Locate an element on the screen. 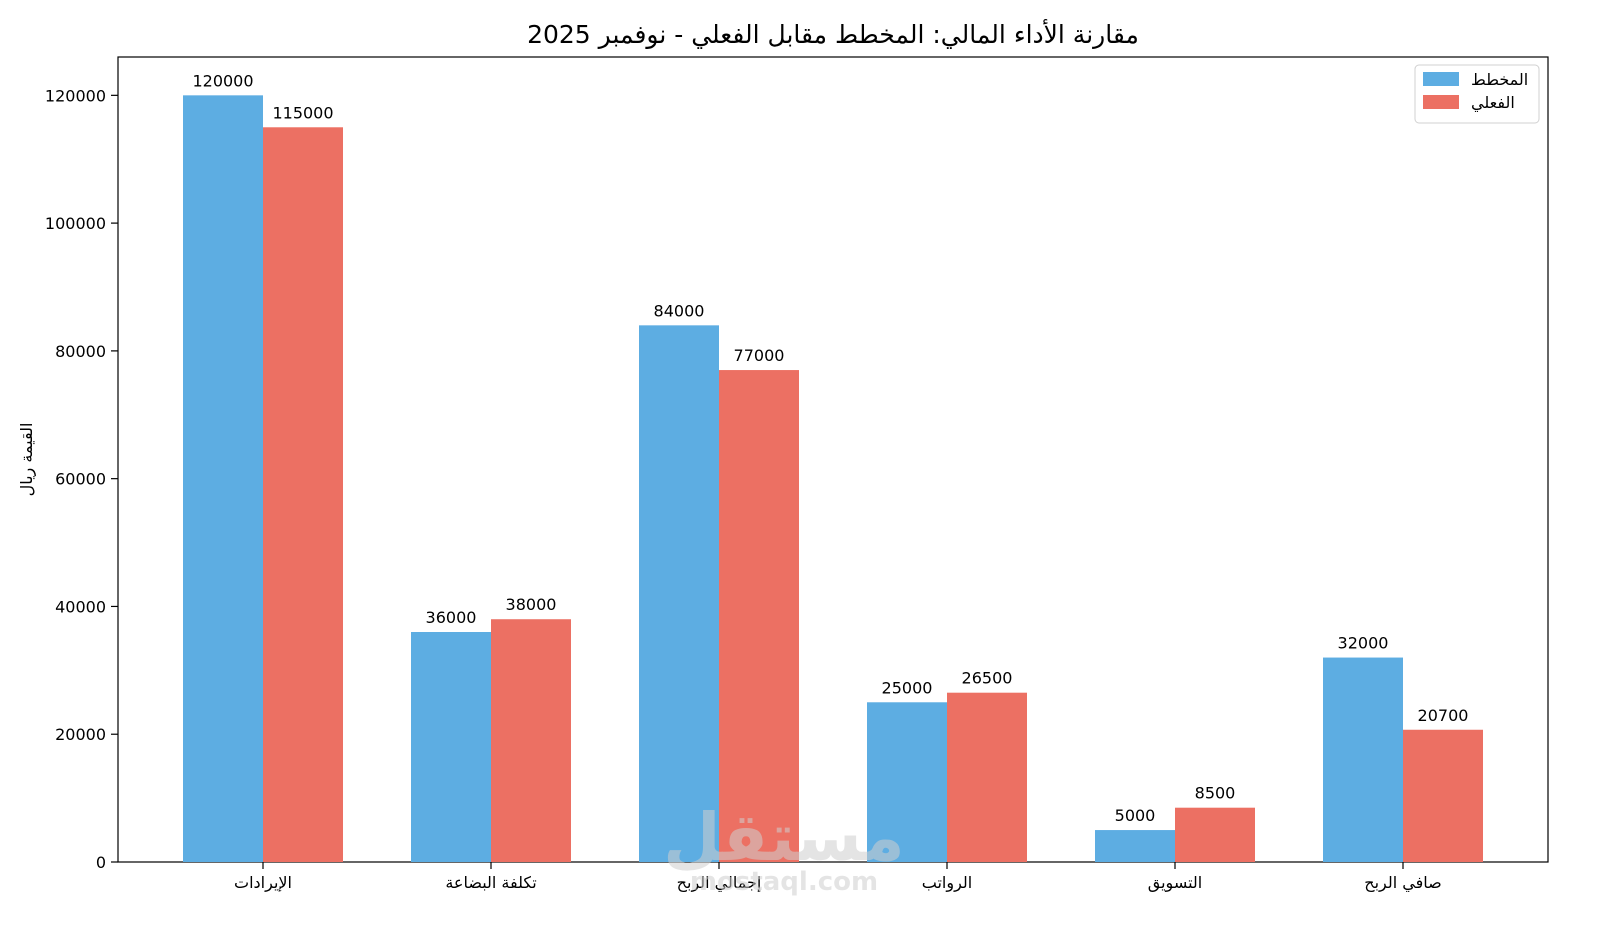  x-tick-label: إجمالي الربح is located at coordinates (719, 883).